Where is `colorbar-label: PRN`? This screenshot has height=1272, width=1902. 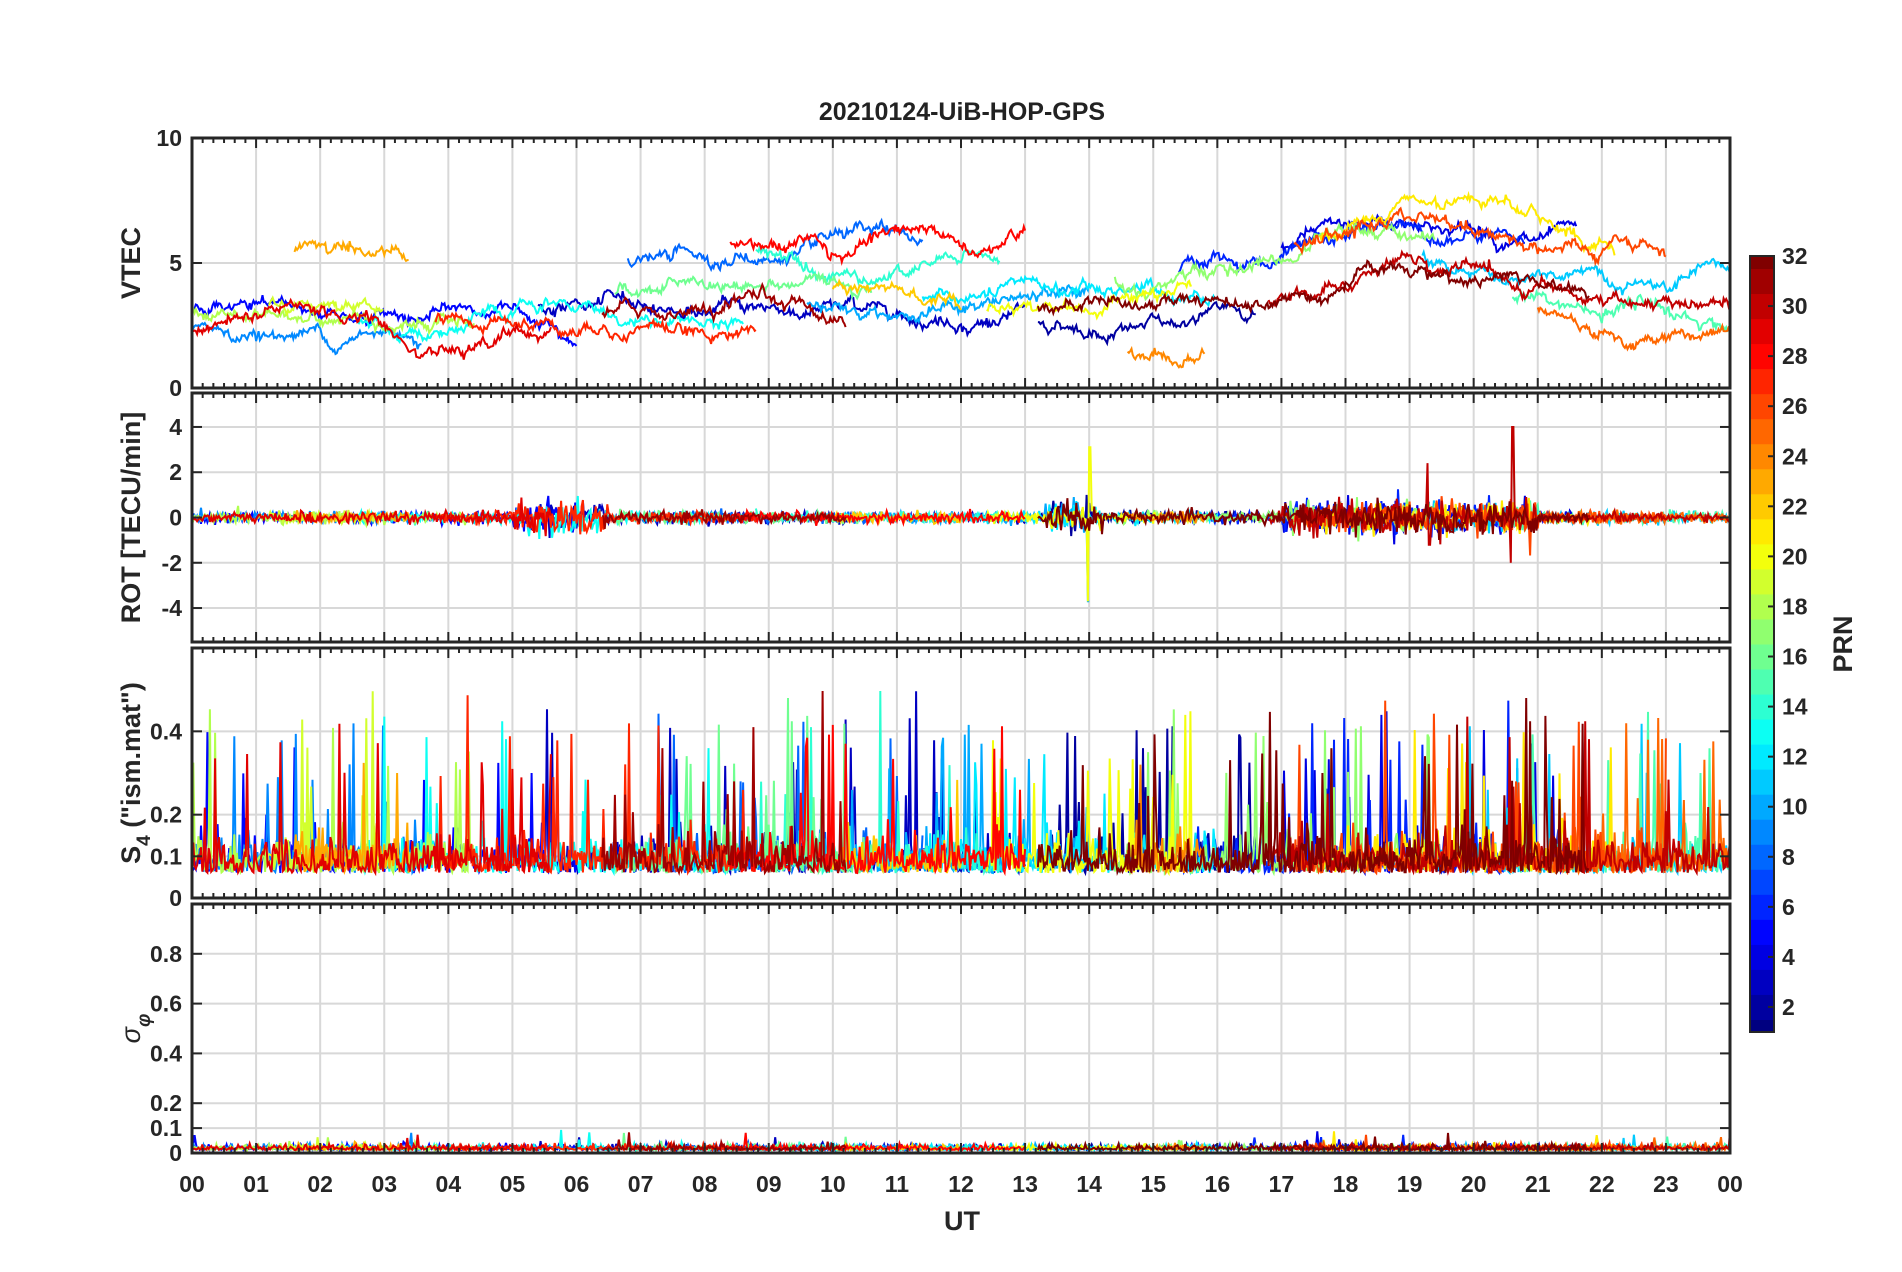 colorbar-label: PRN is located at coordinates (1843, 643).